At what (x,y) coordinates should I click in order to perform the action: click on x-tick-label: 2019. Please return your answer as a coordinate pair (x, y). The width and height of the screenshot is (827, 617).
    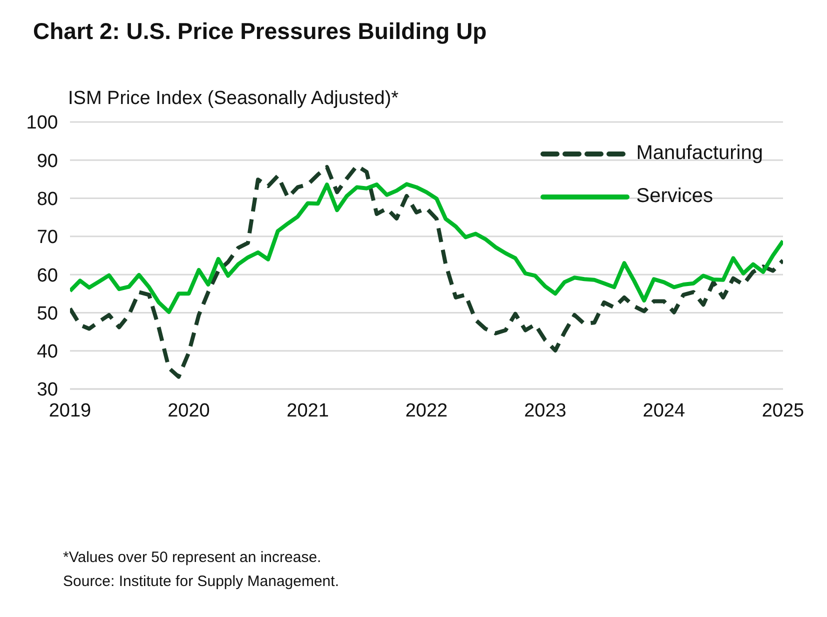
    Looking at the image, I should click on (70, 411).